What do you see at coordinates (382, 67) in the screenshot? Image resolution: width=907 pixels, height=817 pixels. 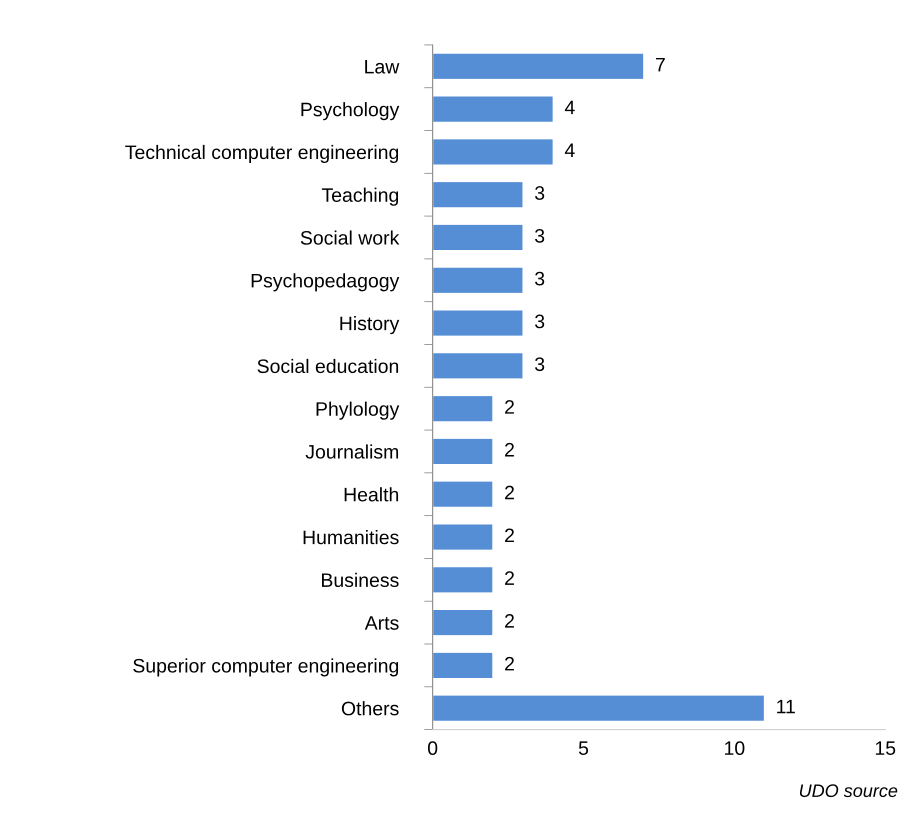 I see `y-tick-label: Law` at bounding box center [382, 67].